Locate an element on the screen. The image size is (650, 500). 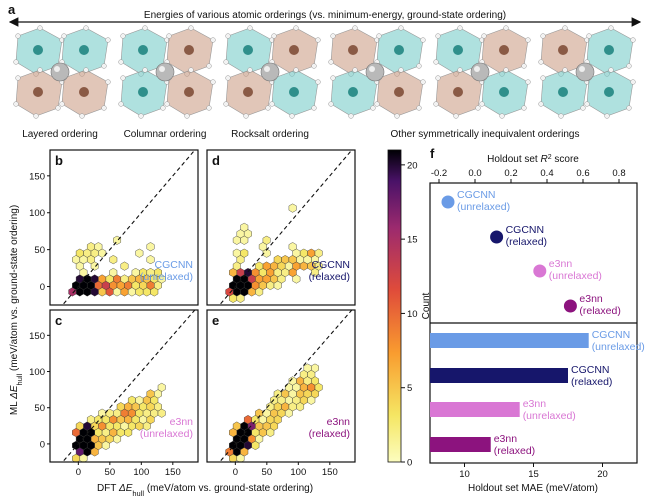
xtick-label: 0 is located at coordinates (78, 472).